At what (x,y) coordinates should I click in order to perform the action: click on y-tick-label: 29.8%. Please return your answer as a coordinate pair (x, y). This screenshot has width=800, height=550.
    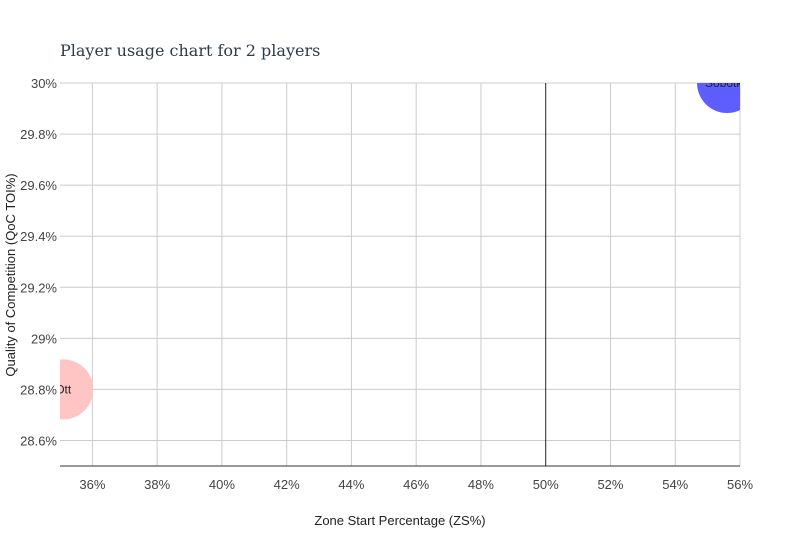
    Looking at the image, I should click on (38, 134).